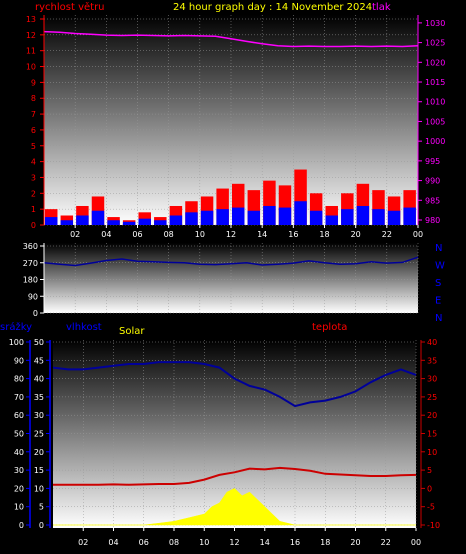 Image resolution: width=466 pixels, height=554 pixels. I want to click on temperature-label: teplota, so click(329, 327).